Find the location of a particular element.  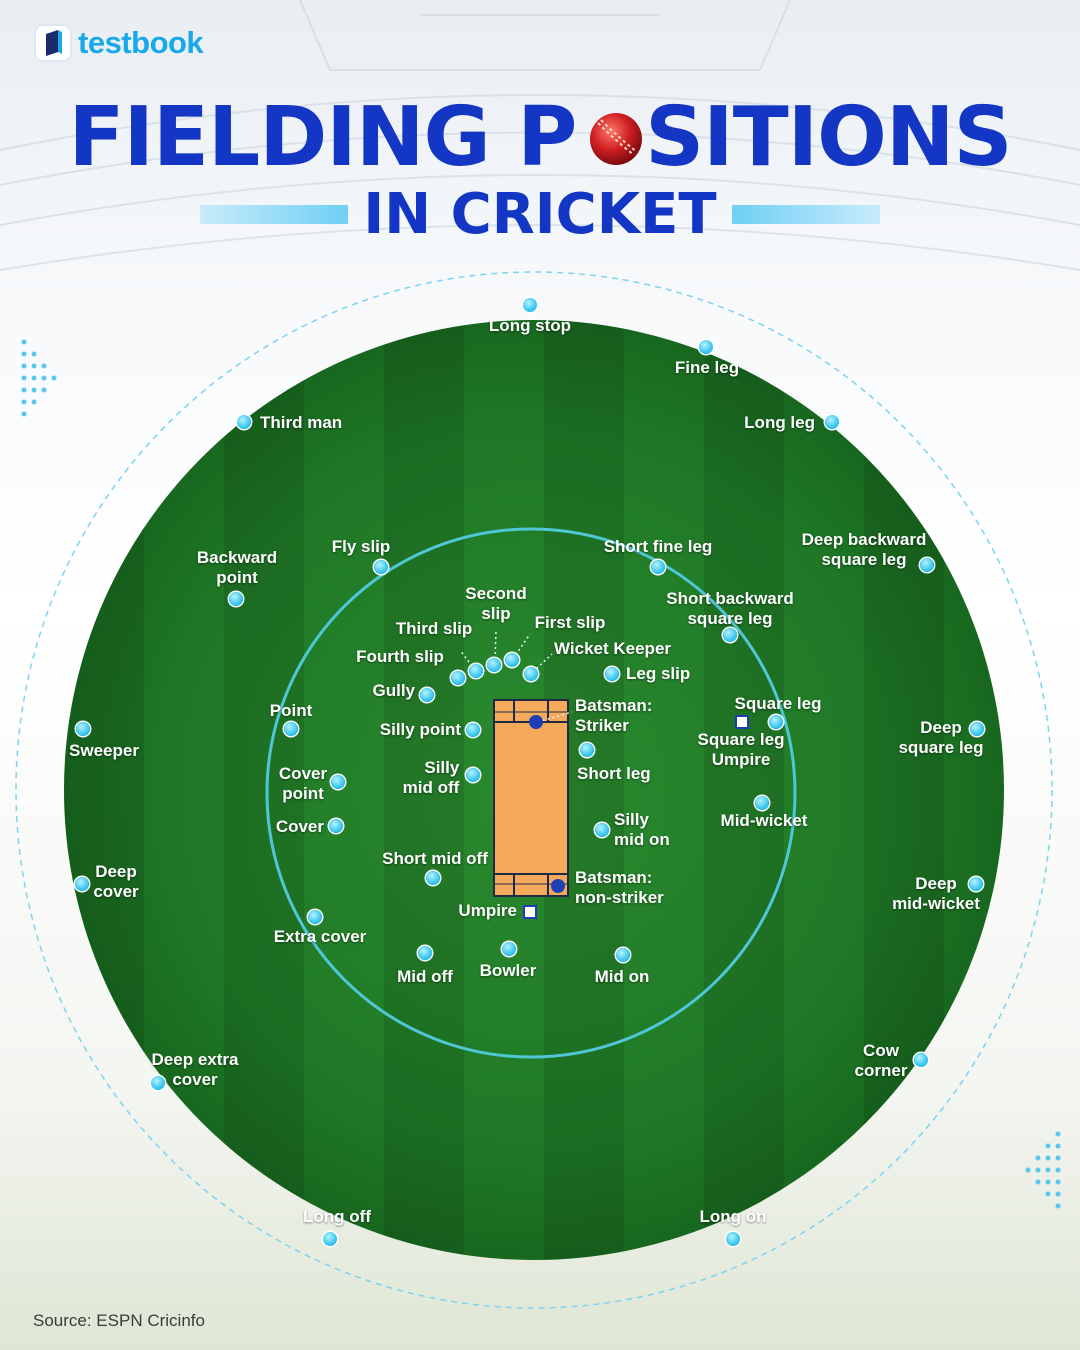

marker-first-slip is located at coordinates (512, 660).